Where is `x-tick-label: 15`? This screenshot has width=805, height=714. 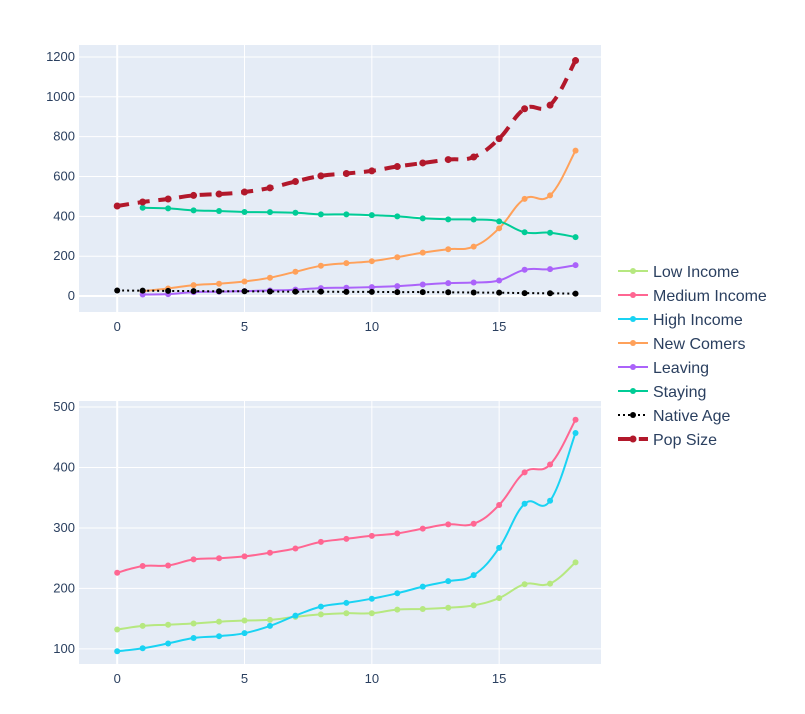 x-tick-label: 15 is located at coordinates (499, 326).